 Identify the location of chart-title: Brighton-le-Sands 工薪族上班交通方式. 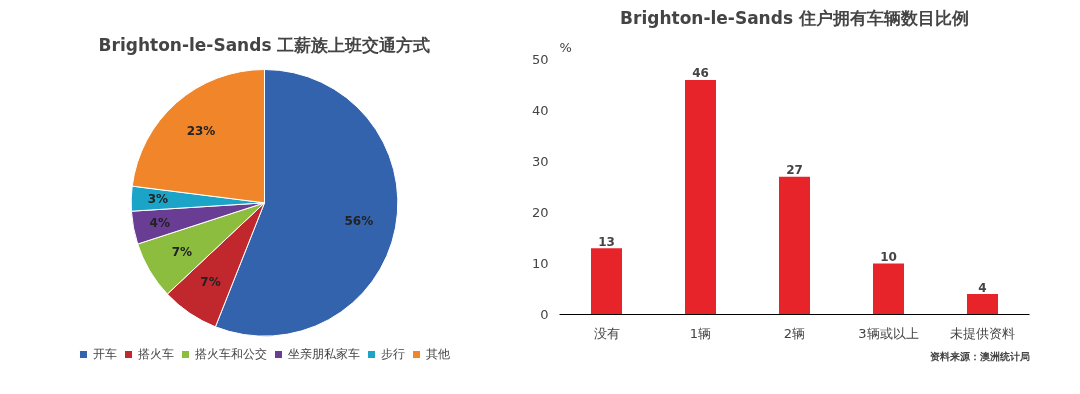
(264, 44).